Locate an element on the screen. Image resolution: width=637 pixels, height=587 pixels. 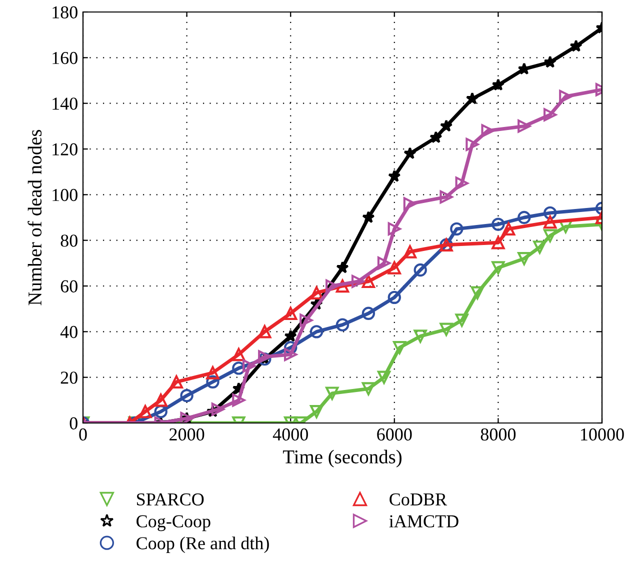
x-tick-label: 0 is located at coordinates (83, 434).